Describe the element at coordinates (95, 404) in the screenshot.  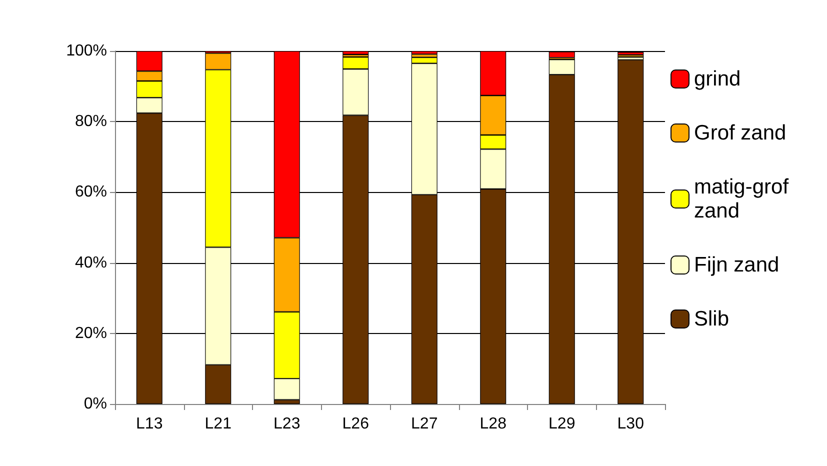
I see `y-tick-label: 0%` at that location.